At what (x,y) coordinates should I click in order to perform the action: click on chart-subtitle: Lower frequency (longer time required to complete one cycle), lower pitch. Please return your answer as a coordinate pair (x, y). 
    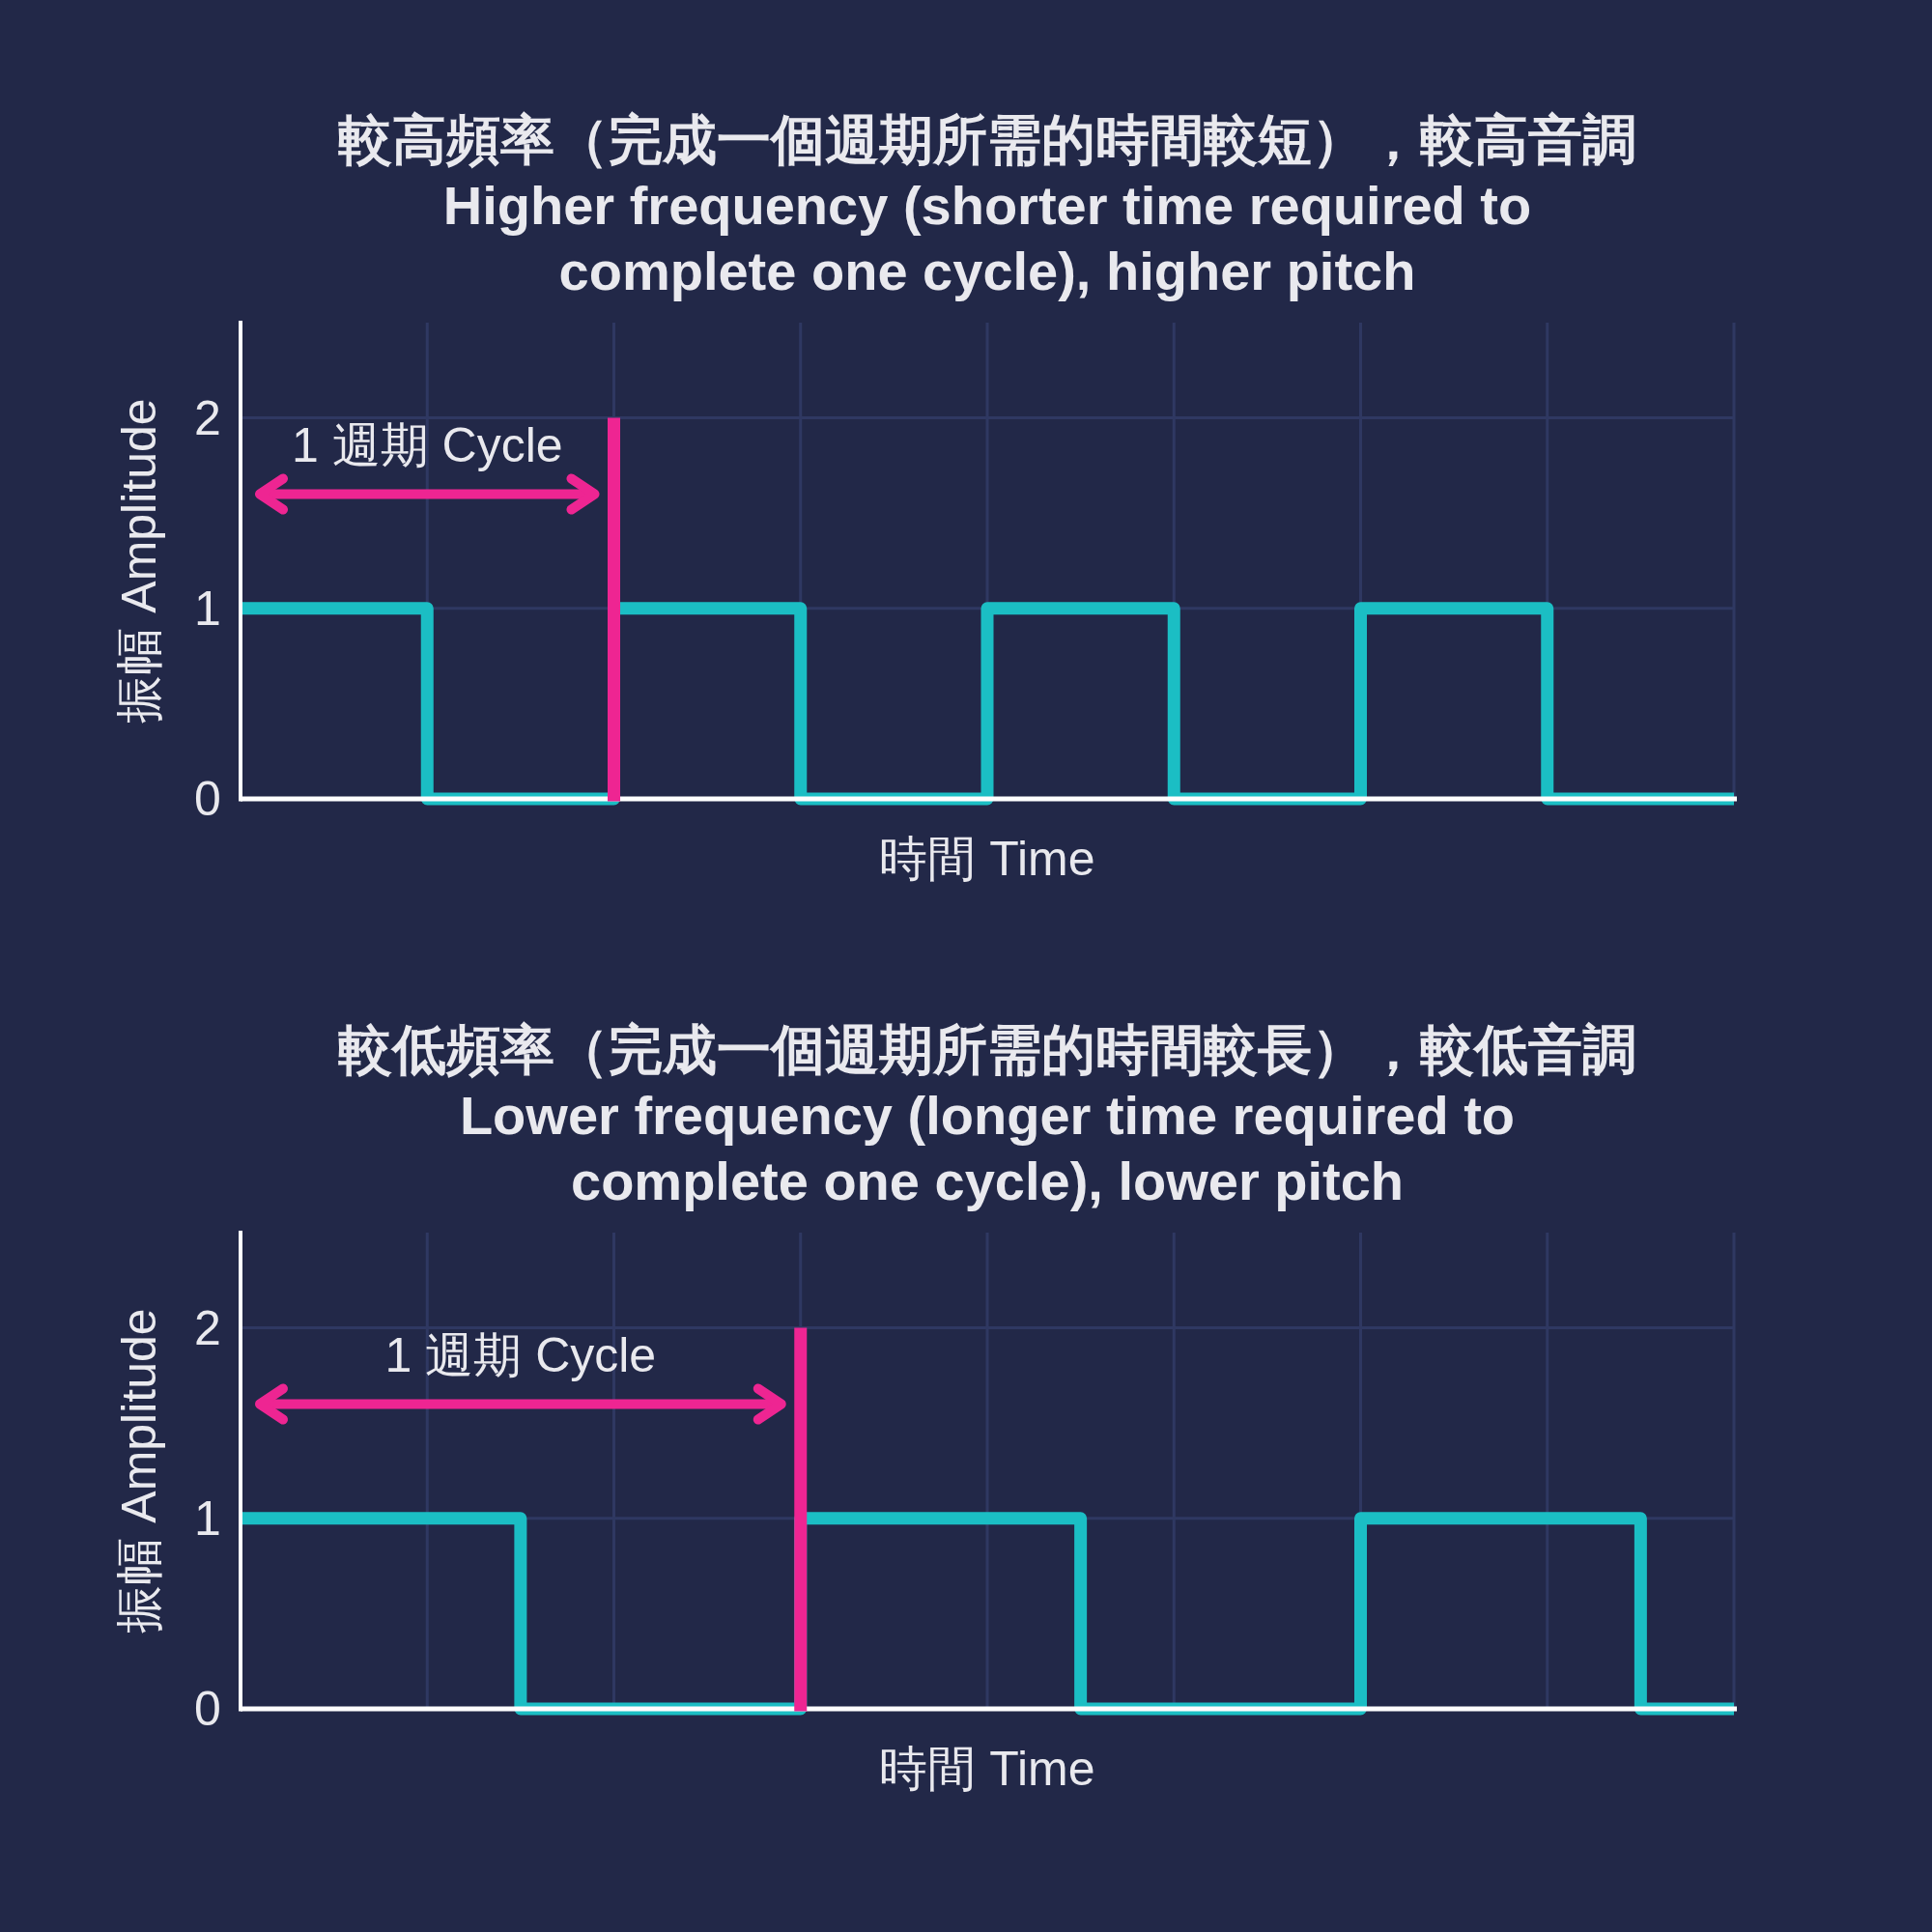
    Looking at the image, I should click on (987, 1147).